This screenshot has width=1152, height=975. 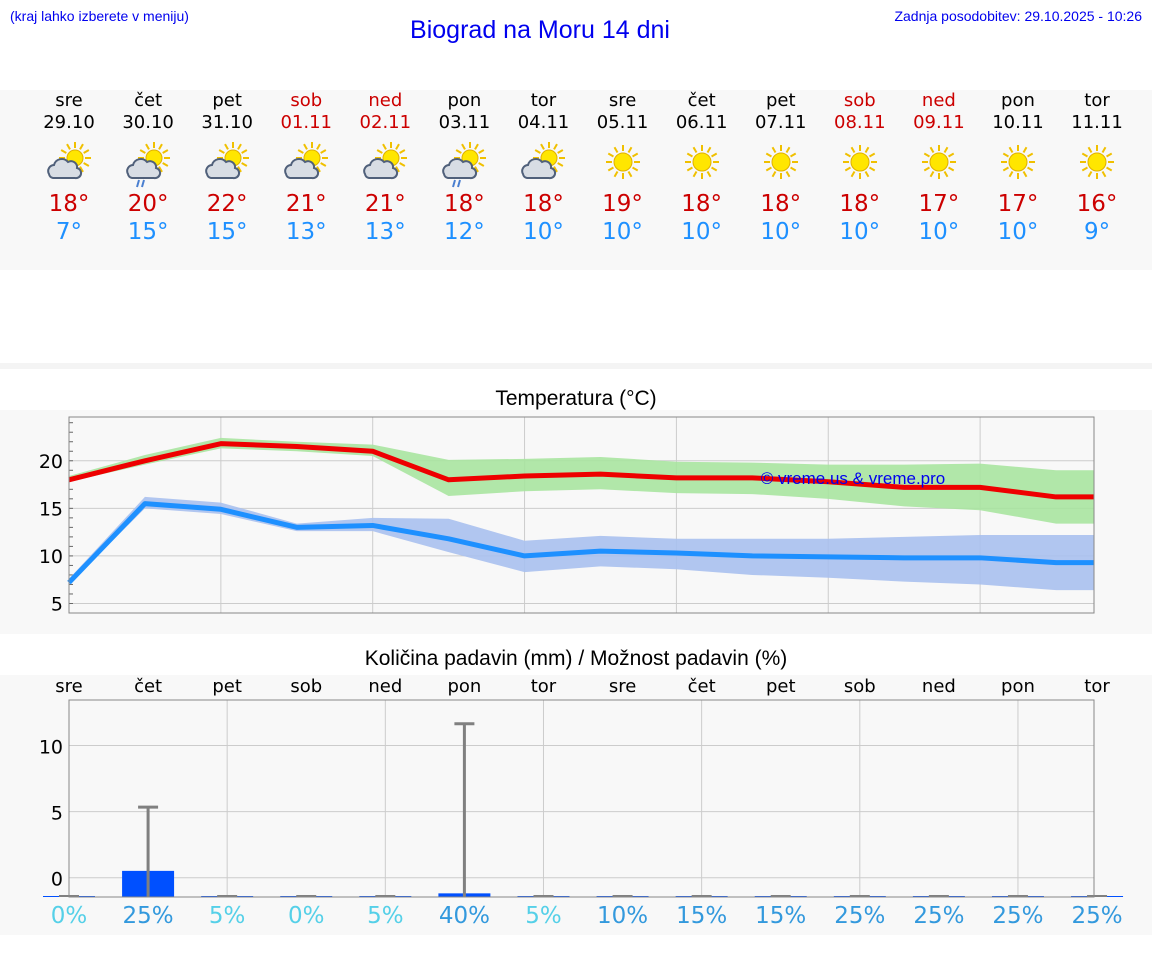 I want to click on x-tick-label: sob, so click(x=306, y=686).